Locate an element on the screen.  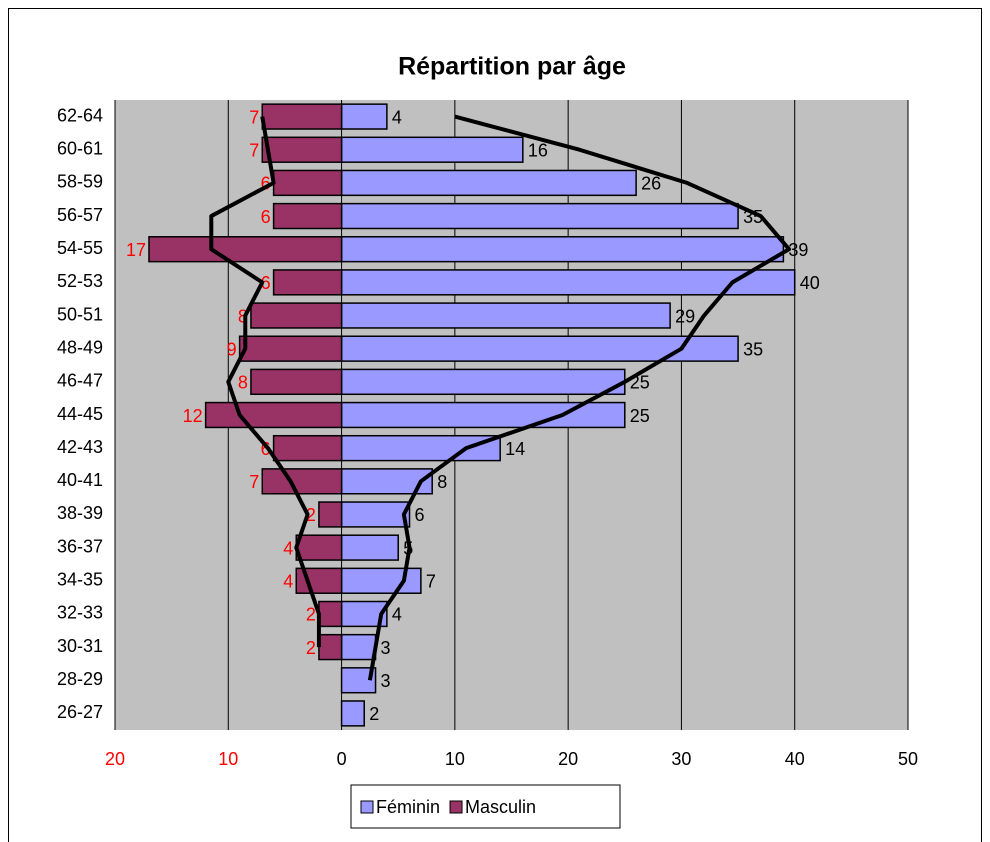
y-tick-label: 32-33 is located at coordinates (80, 613).